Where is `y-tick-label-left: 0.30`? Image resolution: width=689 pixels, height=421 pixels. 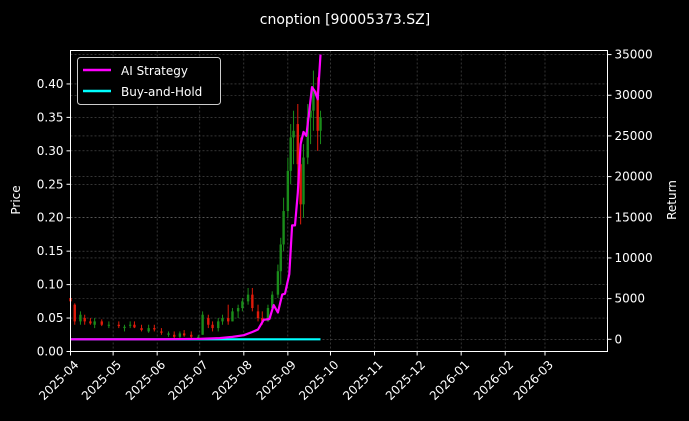 y-tick-label-left: 0.30 is located at coordinates (50, 151).